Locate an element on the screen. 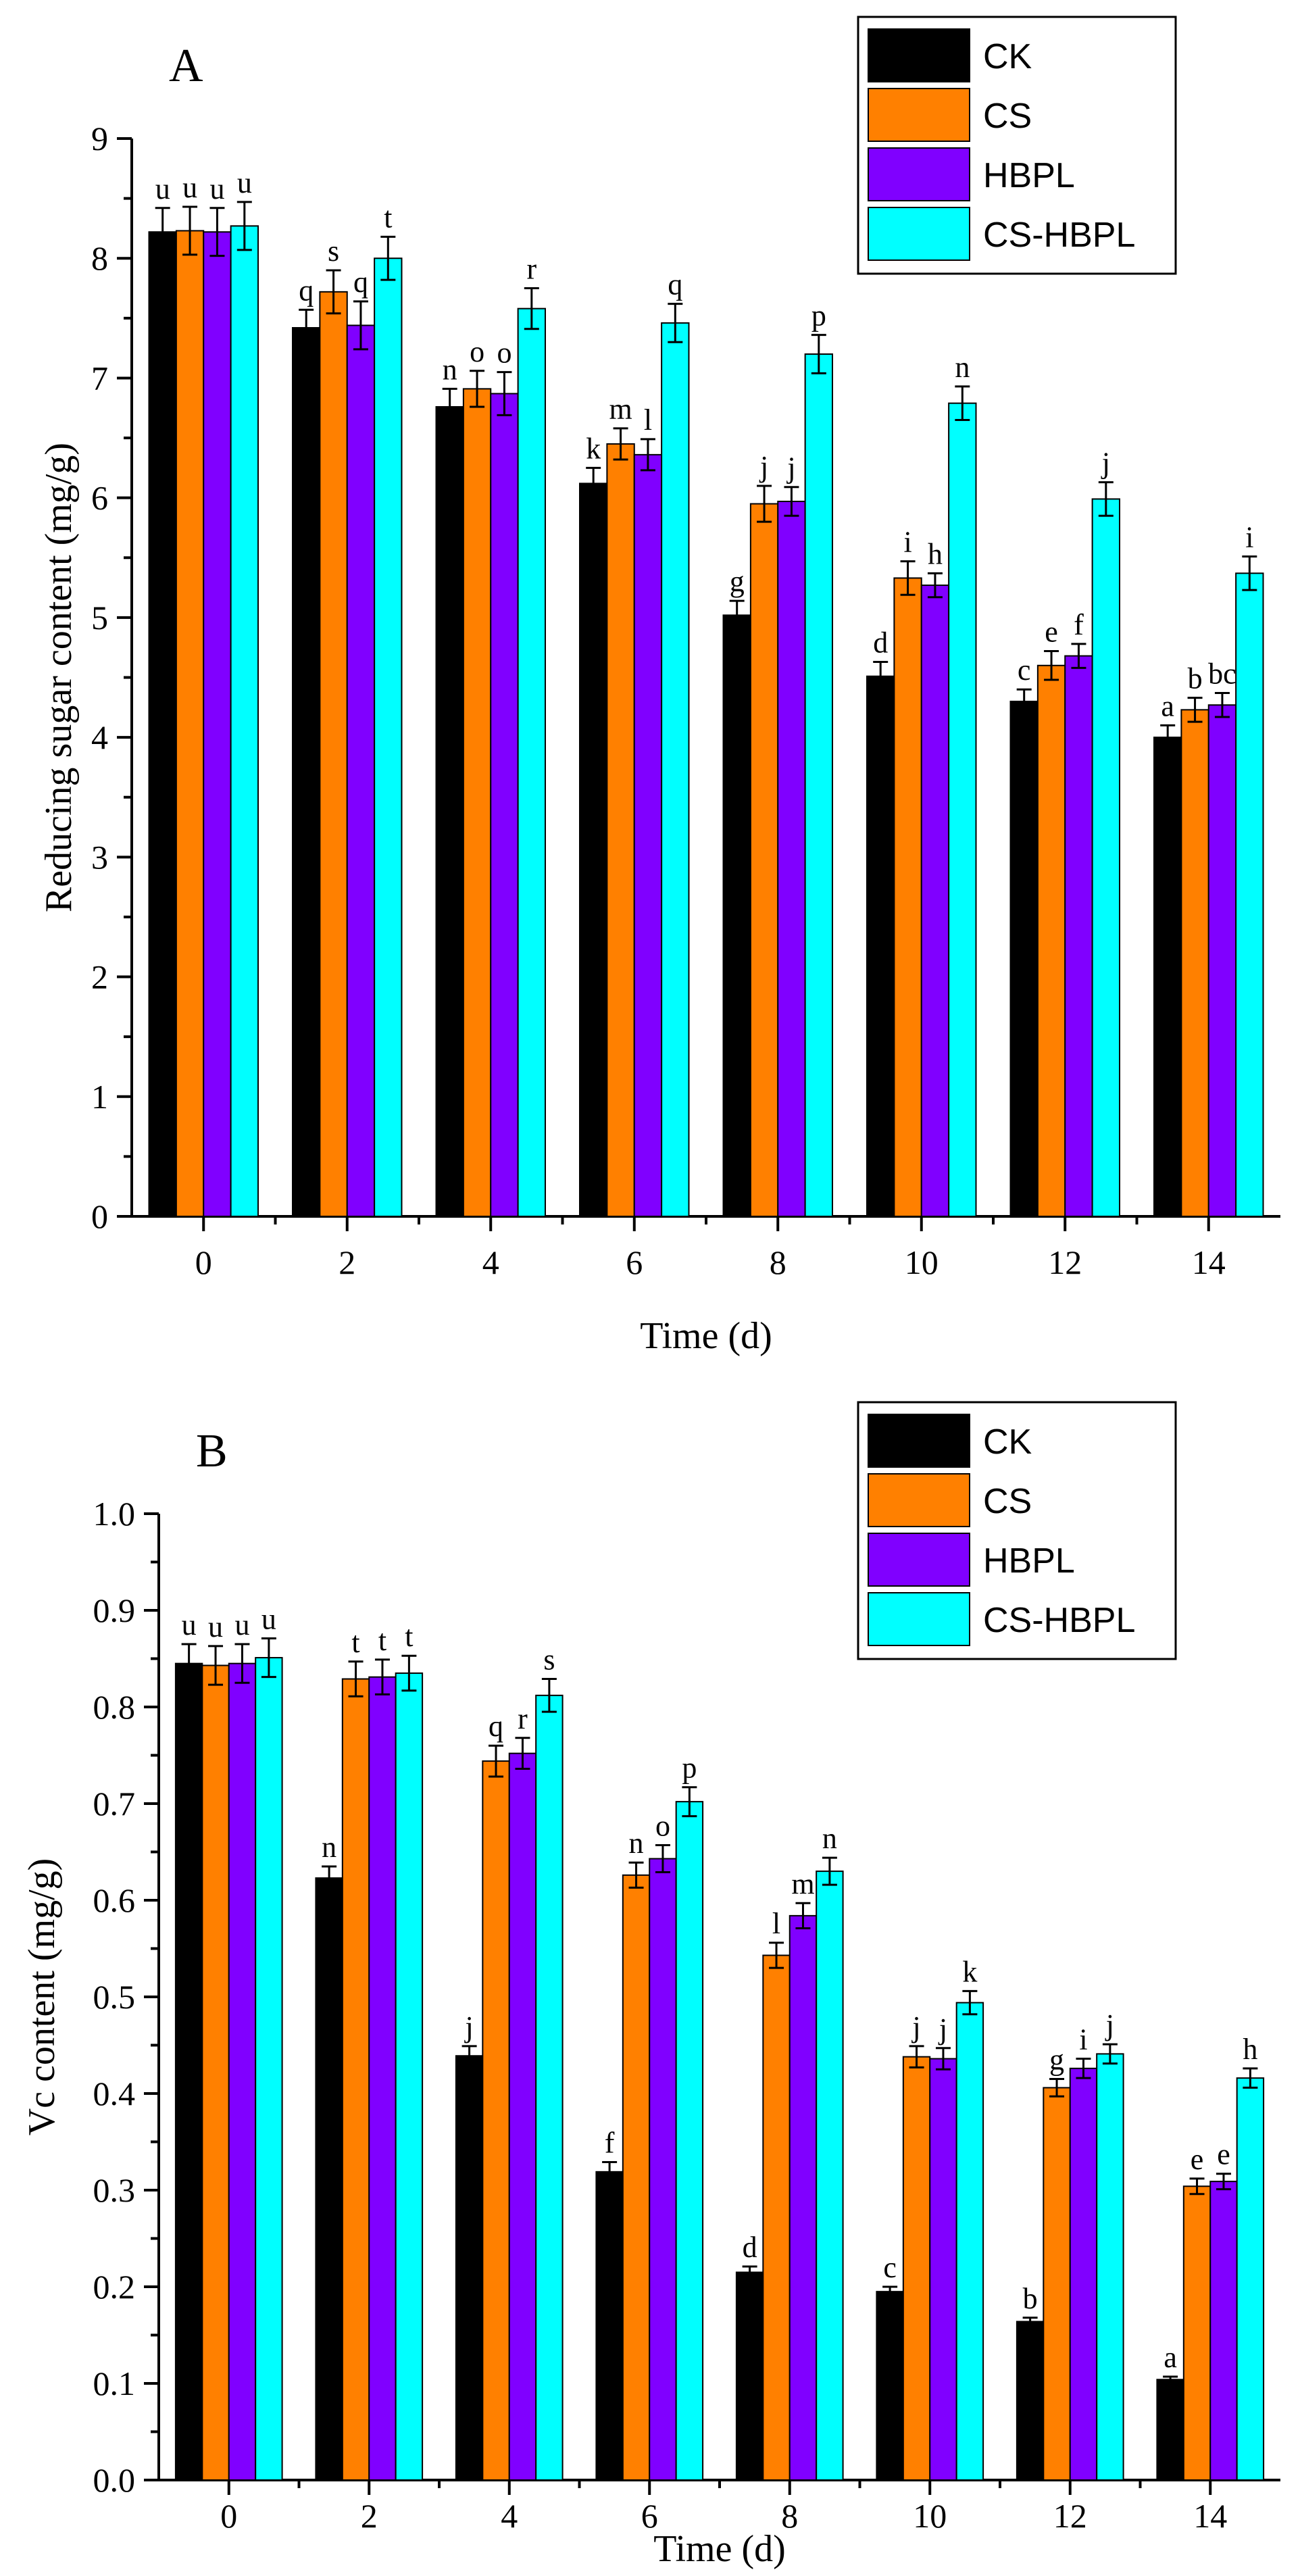 The width and height of the screenshot is (1300, 2576). y-tick-label: 0.2 is located at coordinates (114, 2287).